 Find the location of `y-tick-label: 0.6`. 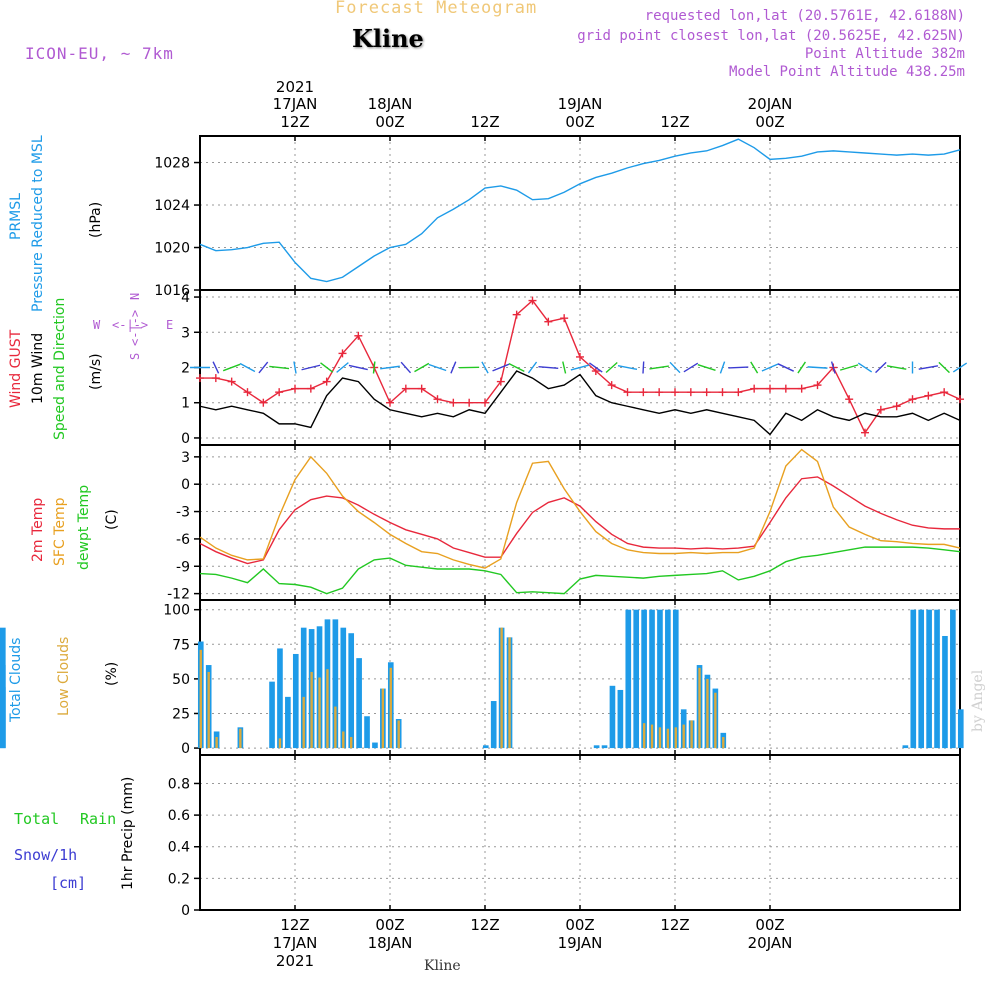

y-tick-label: 0.6 is located at coordinates (179, 816).